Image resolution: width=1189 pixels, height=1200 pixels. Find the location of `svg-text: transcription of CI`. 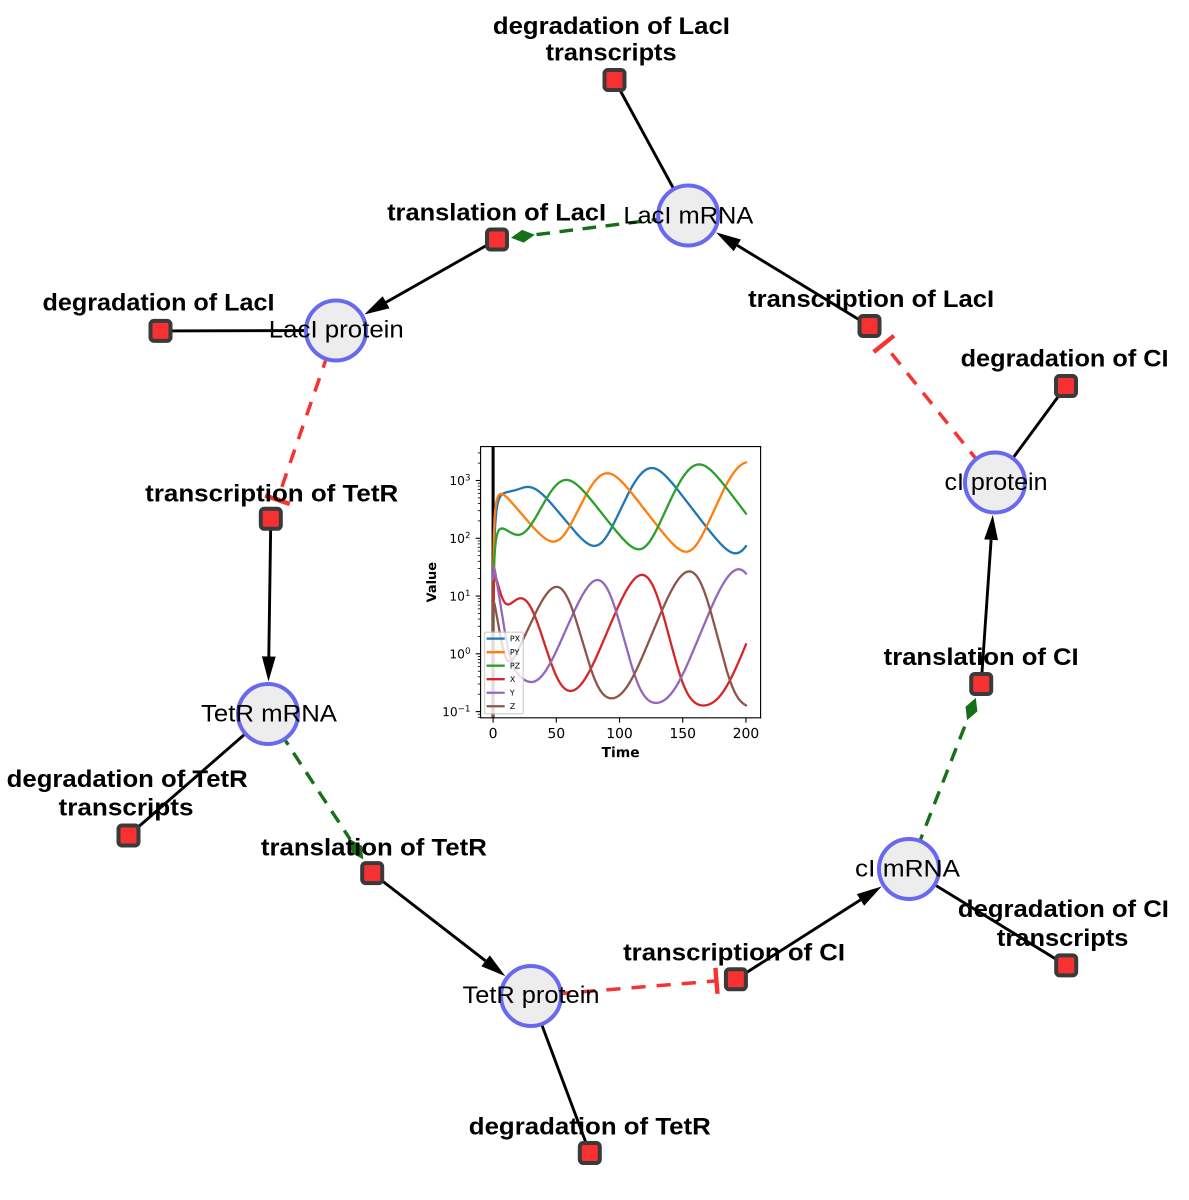

svg-text: transcription of CI is located at coordinates (734, 953).